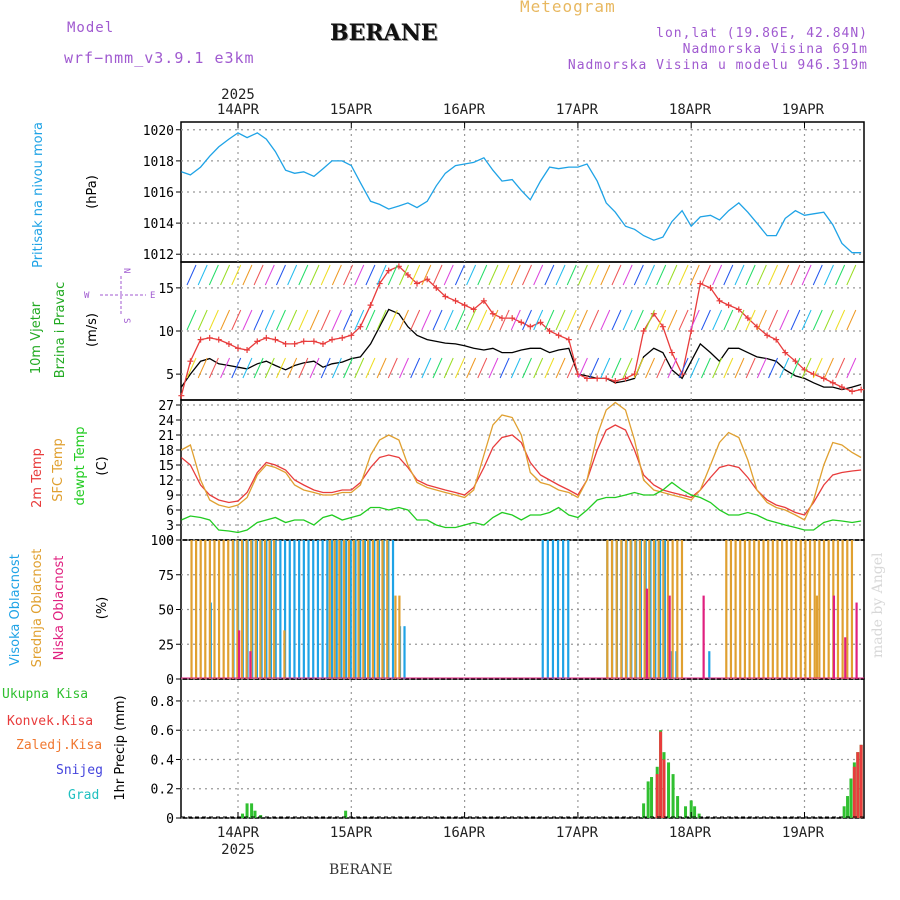 This screenshot has width=900, height=900. I want to click on bar-niska-oblacnost, so click(856, 640).